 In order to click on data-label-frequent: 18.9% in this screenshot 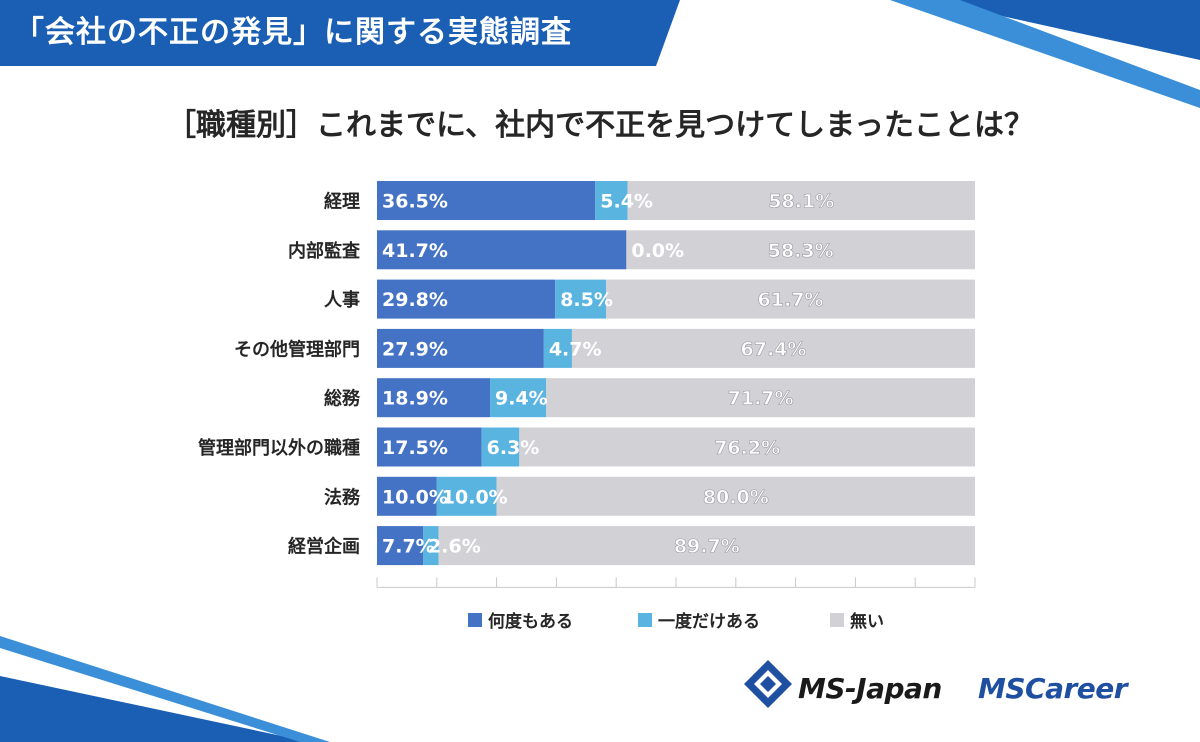, I will do `click(415, 399)`.